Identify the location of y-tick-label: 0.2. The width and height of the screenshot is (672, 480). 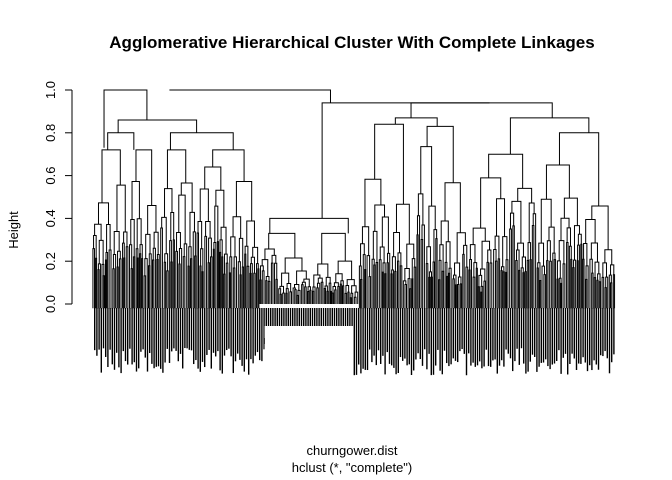
(50, 261).